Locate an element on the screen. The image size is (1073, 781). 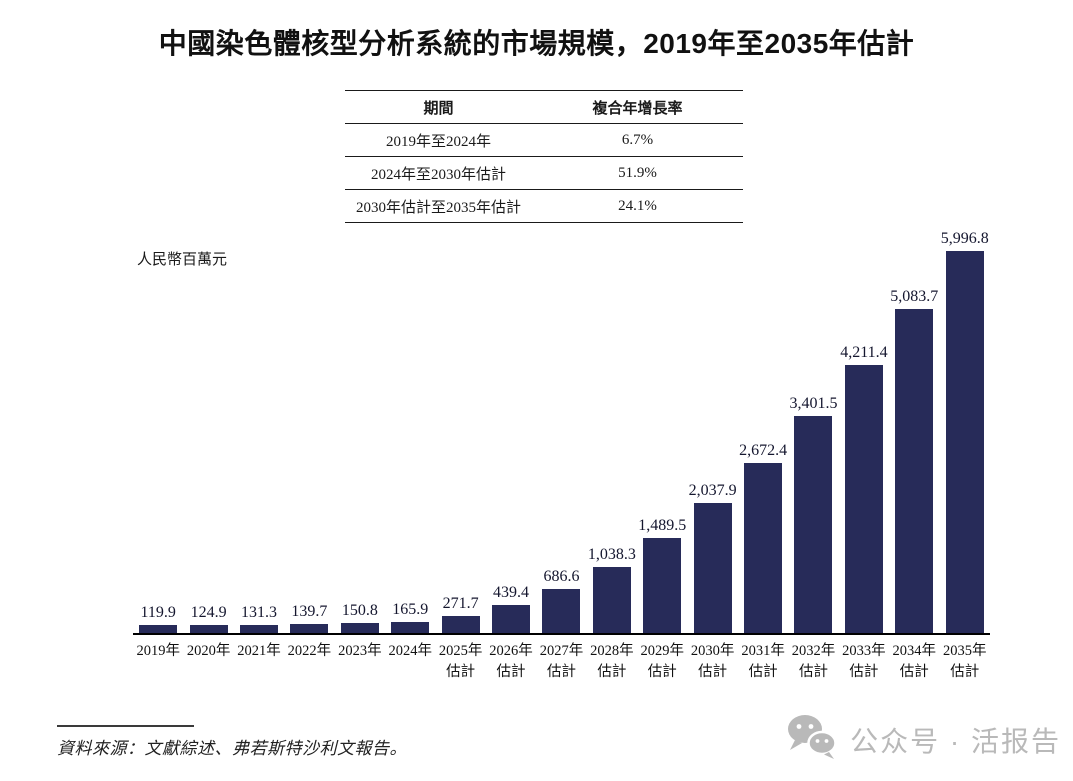
cagr-table-header-cagr: 複合年增長率 is located at coordinates (637, 107).